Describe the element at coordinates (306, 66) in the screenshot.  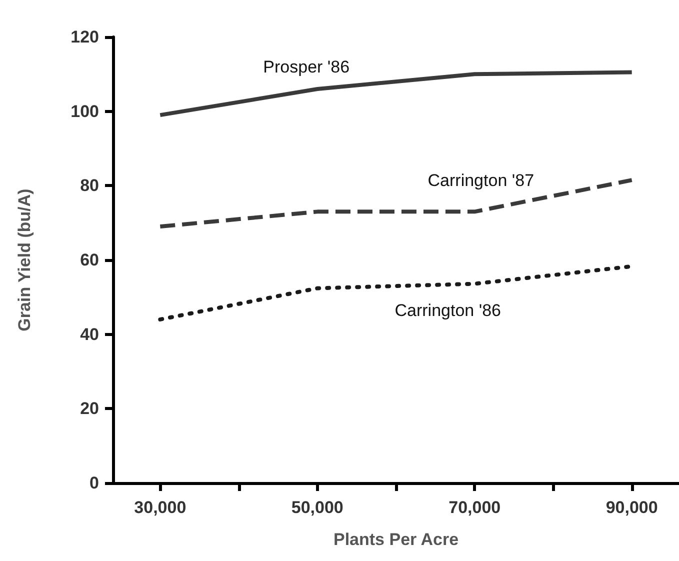
I see `series-label: Prosper '86` at that location.